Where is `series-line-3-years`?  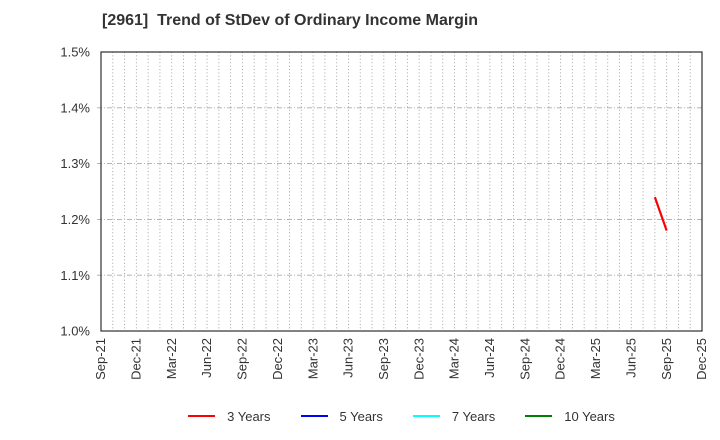
series-line-3-years is located at coordinates (660, 213).